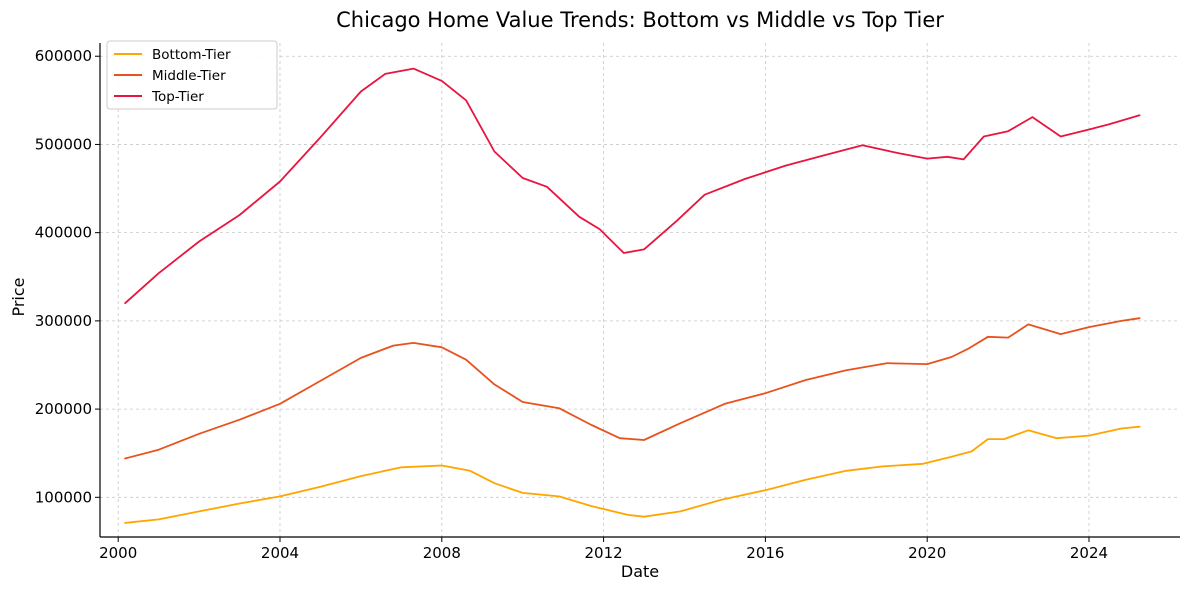 The width and height of the screenshot is (1190, 590). What do you see at coordinates (118, 553) in the screenshot?
I see `x-tick-label: 2000` at bounding box center [118, 553].